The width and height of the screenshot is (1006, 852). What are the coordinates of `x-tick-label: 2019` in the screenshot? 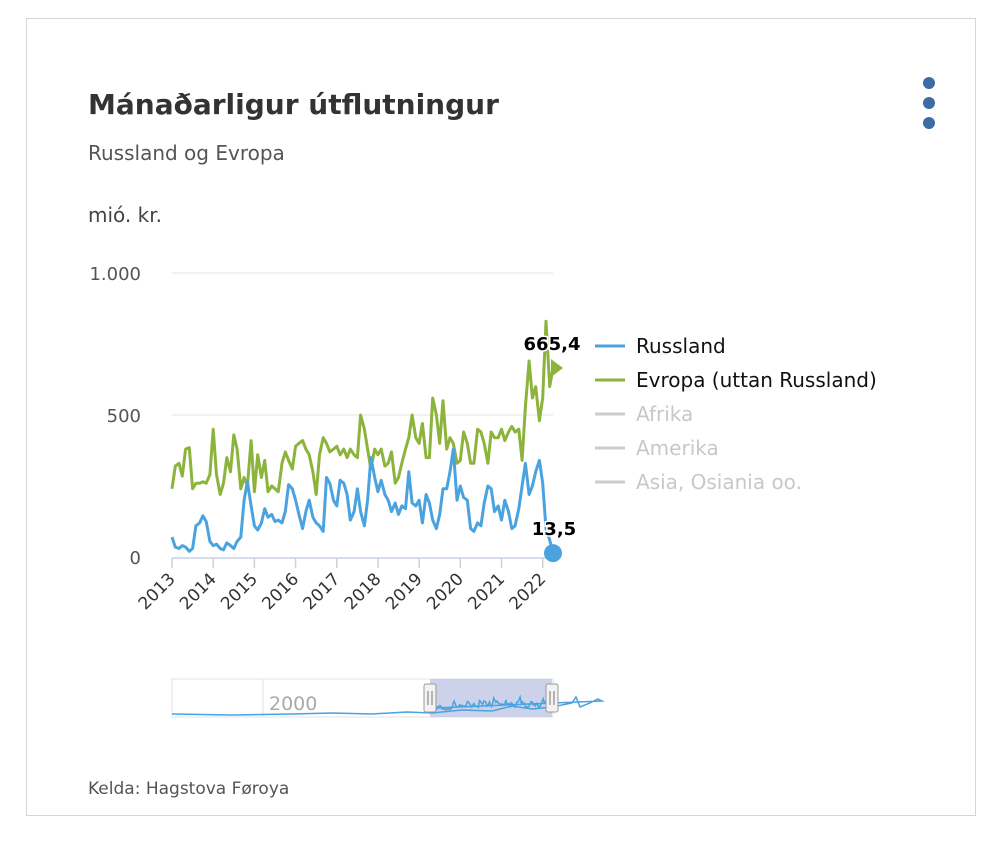 It's located at (404, 591).